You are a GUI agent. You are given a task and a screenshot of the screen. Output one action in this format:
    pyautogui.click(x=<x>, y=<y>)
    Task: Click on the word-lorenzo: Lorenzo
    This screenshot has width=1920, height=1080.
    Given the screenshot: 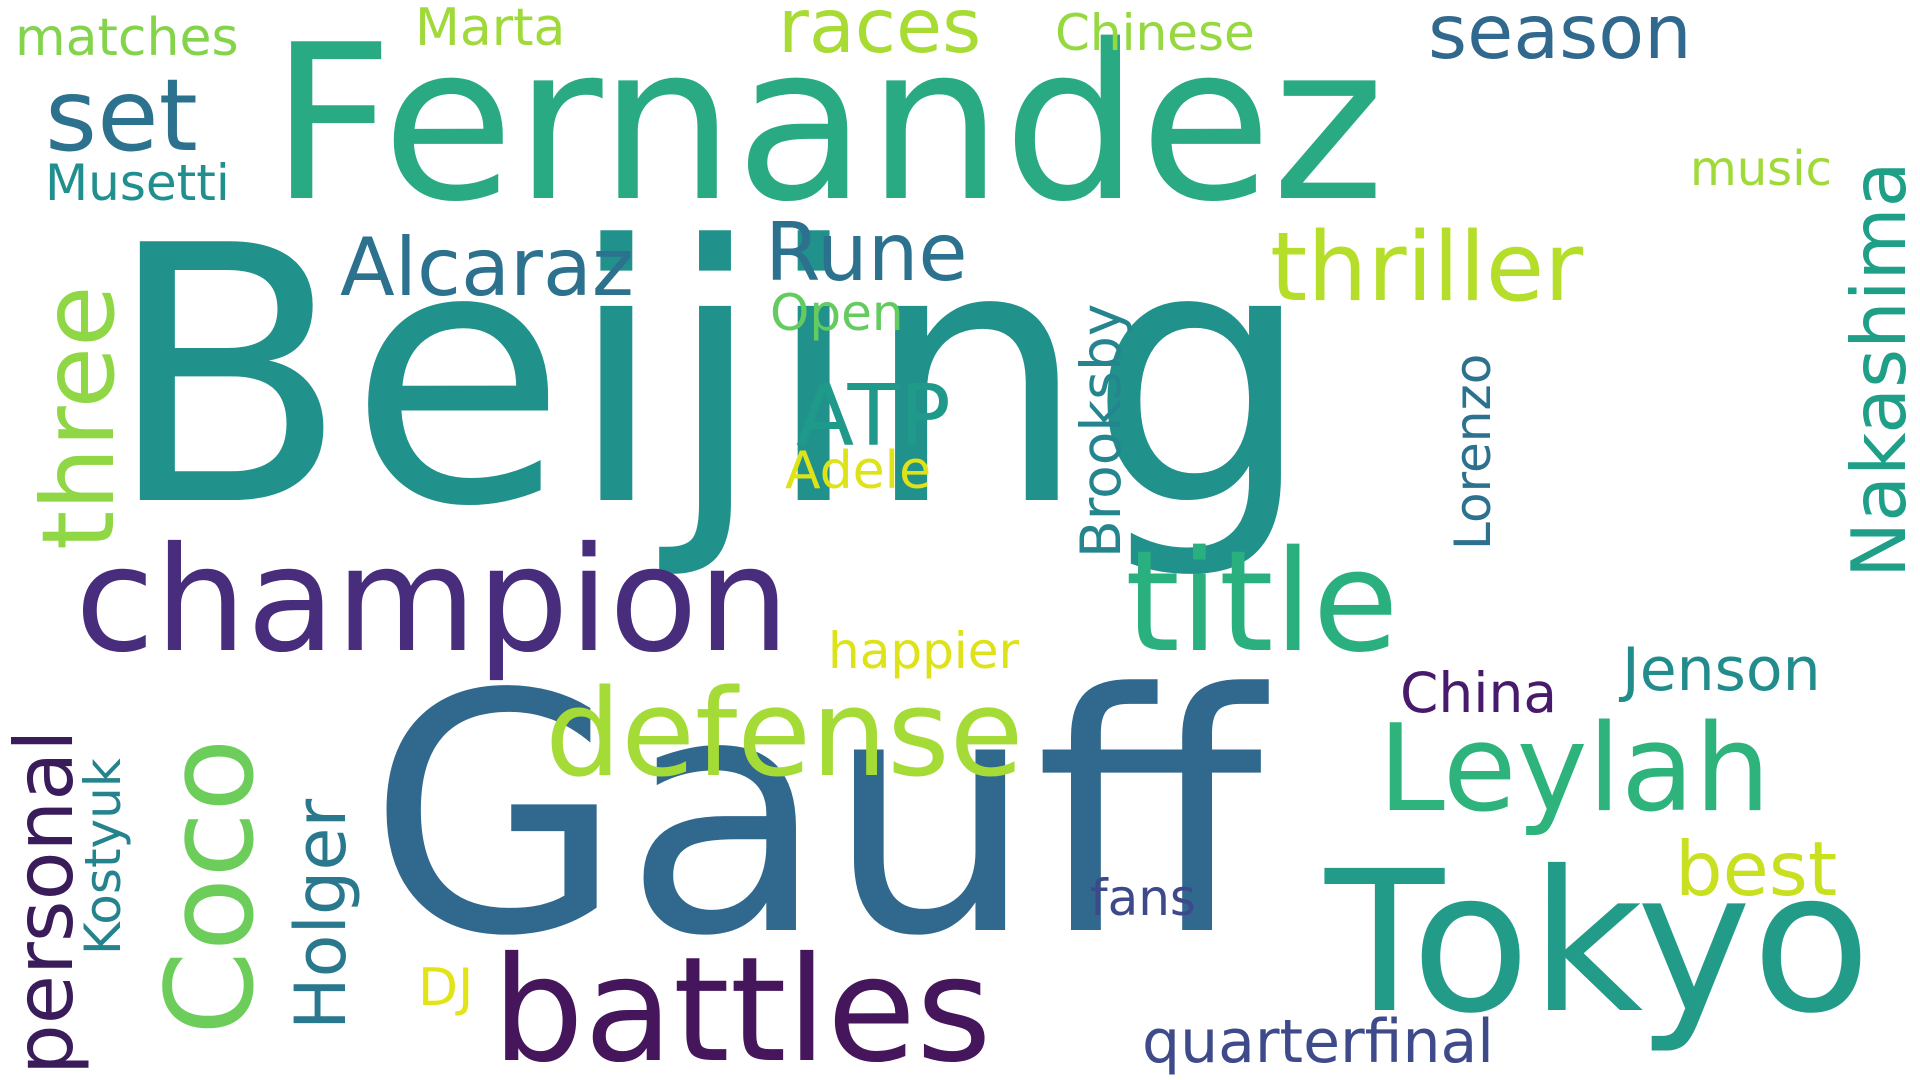 What is the action you would take?
    pyautogui.click(x=1473, y=452)
    